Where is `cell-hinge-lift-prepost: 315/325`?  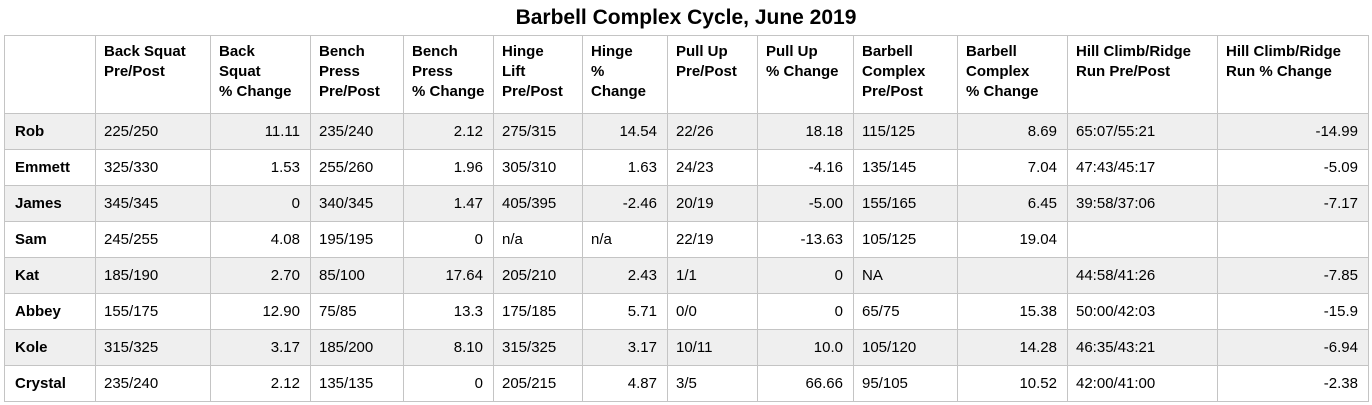
cell-hinge-lift-prepost: 315/325 is located at coordinates (538, 347).